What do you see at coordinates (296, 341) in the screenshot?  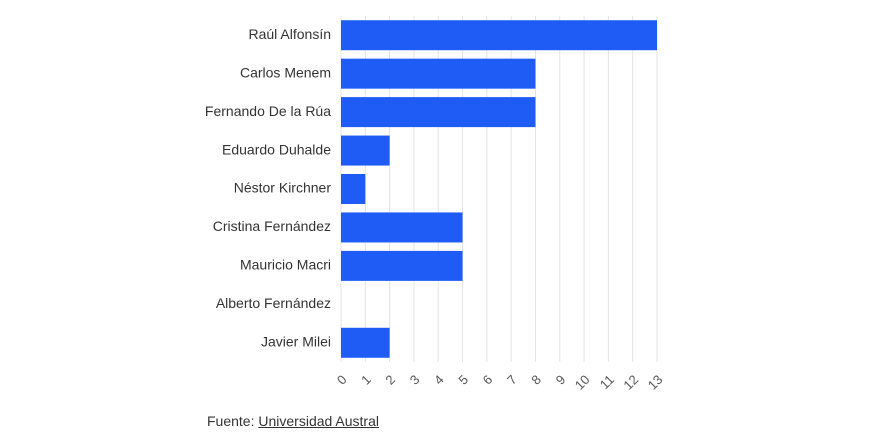 I see `y-tick-label: Javier Milei` at bounding box center [296, 341].